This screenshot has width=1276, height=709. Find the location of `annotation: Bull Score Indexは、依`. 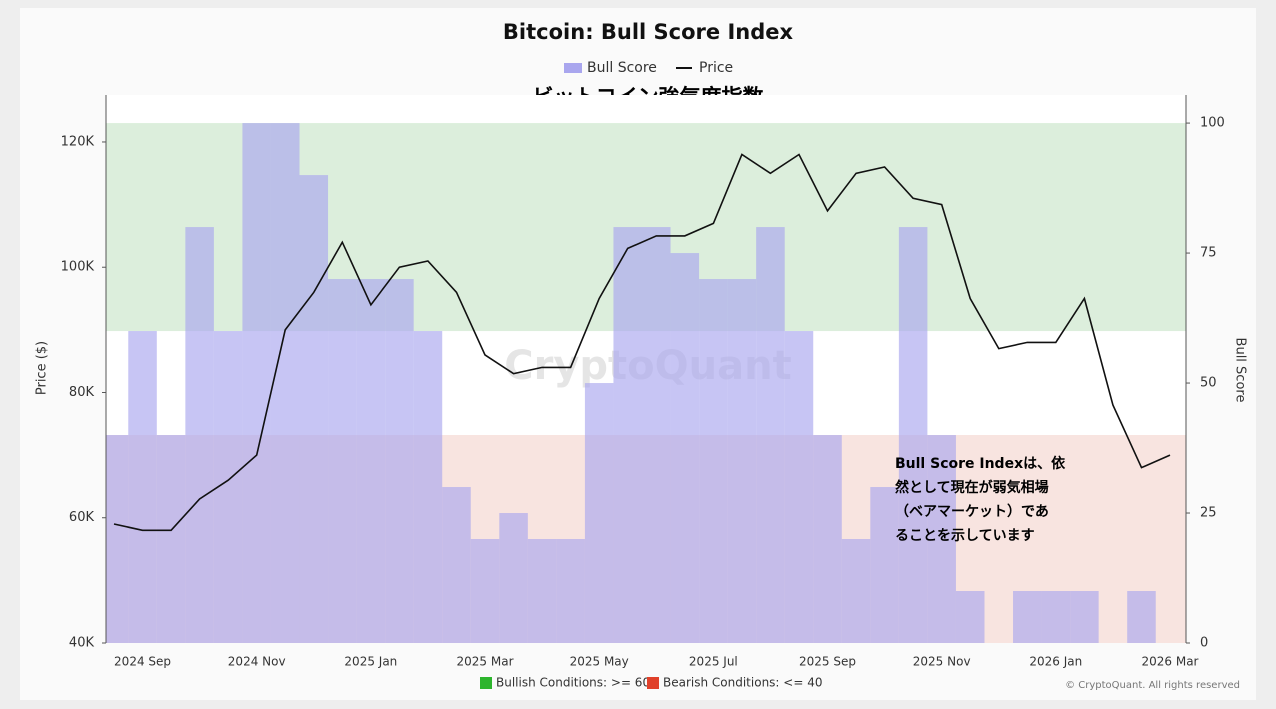

annotation: Bull Score Indexは、依 is located at coordinates (980, 463).